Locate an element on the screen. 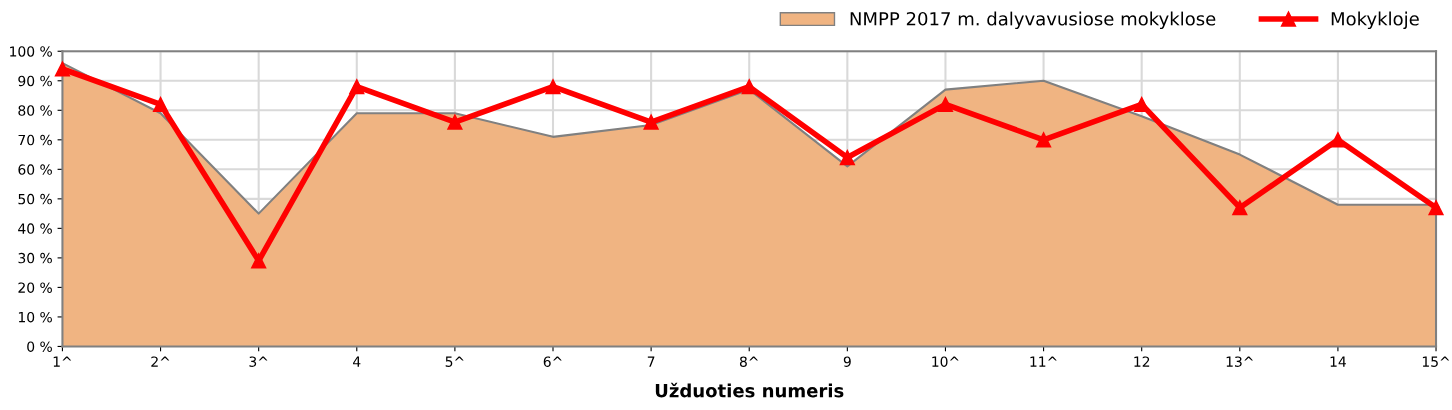 The image size is (1452, 410). x-tick-label: 6^ is located at coordinates (552, 361).